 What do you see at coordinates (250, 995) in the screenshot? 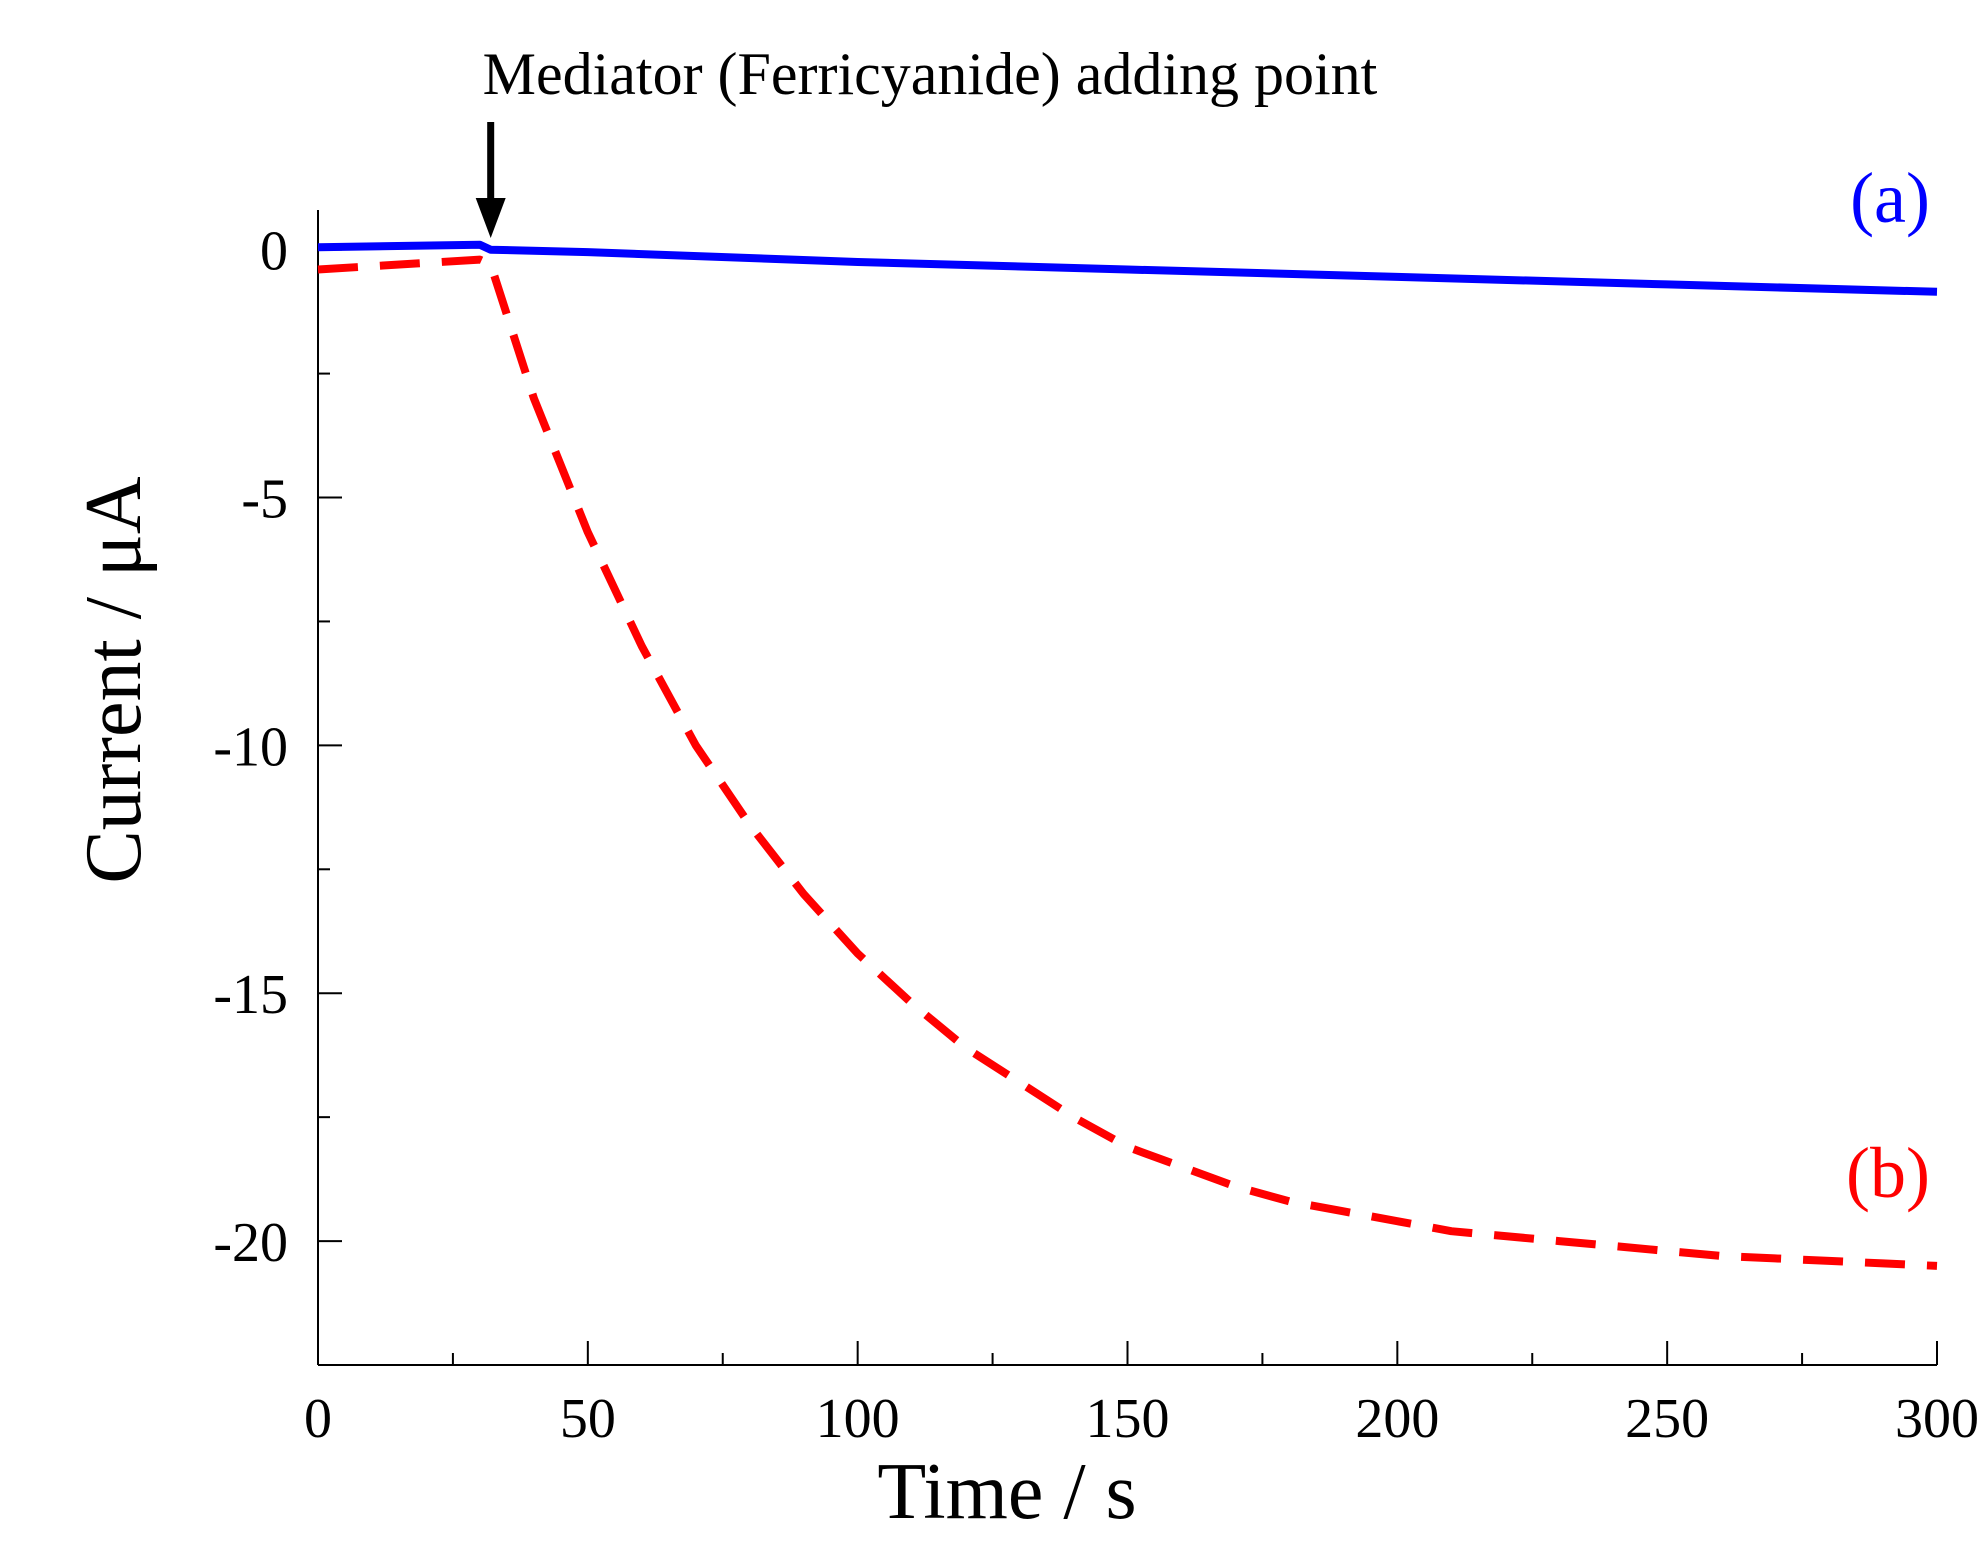
I see `y-tick-label: -15` at bounding box center [250, 995].